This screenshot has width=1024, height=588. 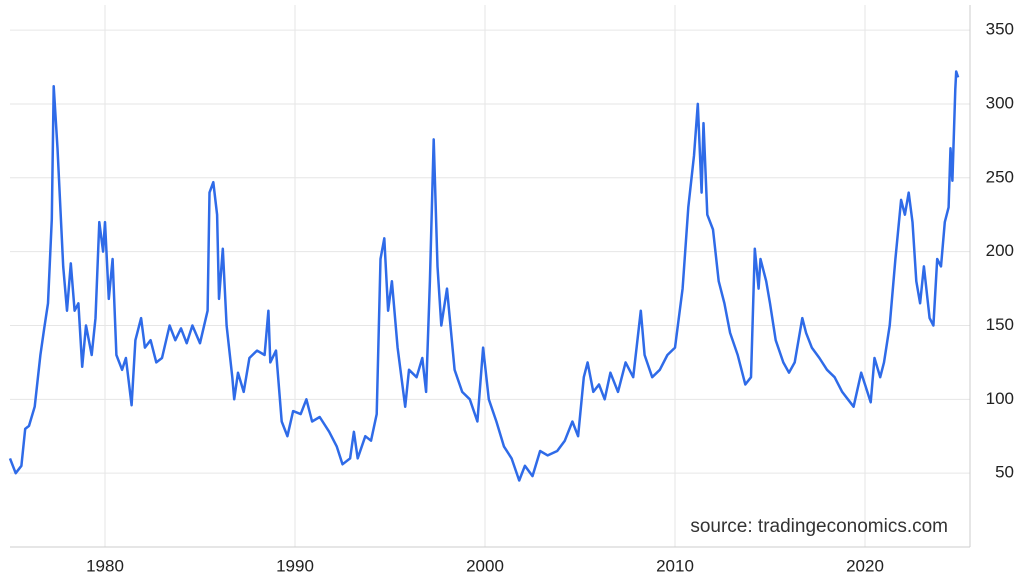 What do you see at coordinates (1000, 250) in the screenshot?
I see `y-tick-label: 200` at bounding box center [1000, 250].